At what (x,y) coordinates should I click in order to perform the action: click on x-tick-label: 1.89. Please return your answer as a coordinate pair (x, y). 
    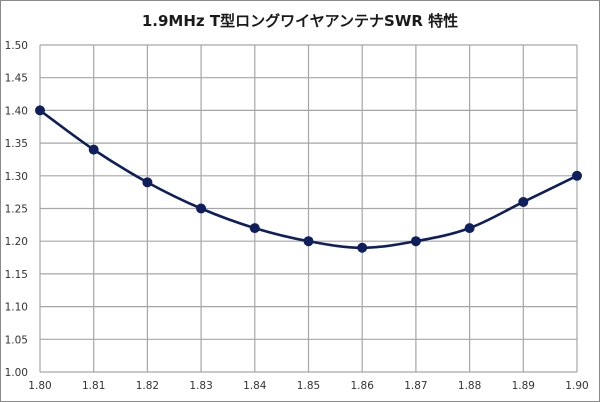
    Looking at the image, I should click on (523, 386).